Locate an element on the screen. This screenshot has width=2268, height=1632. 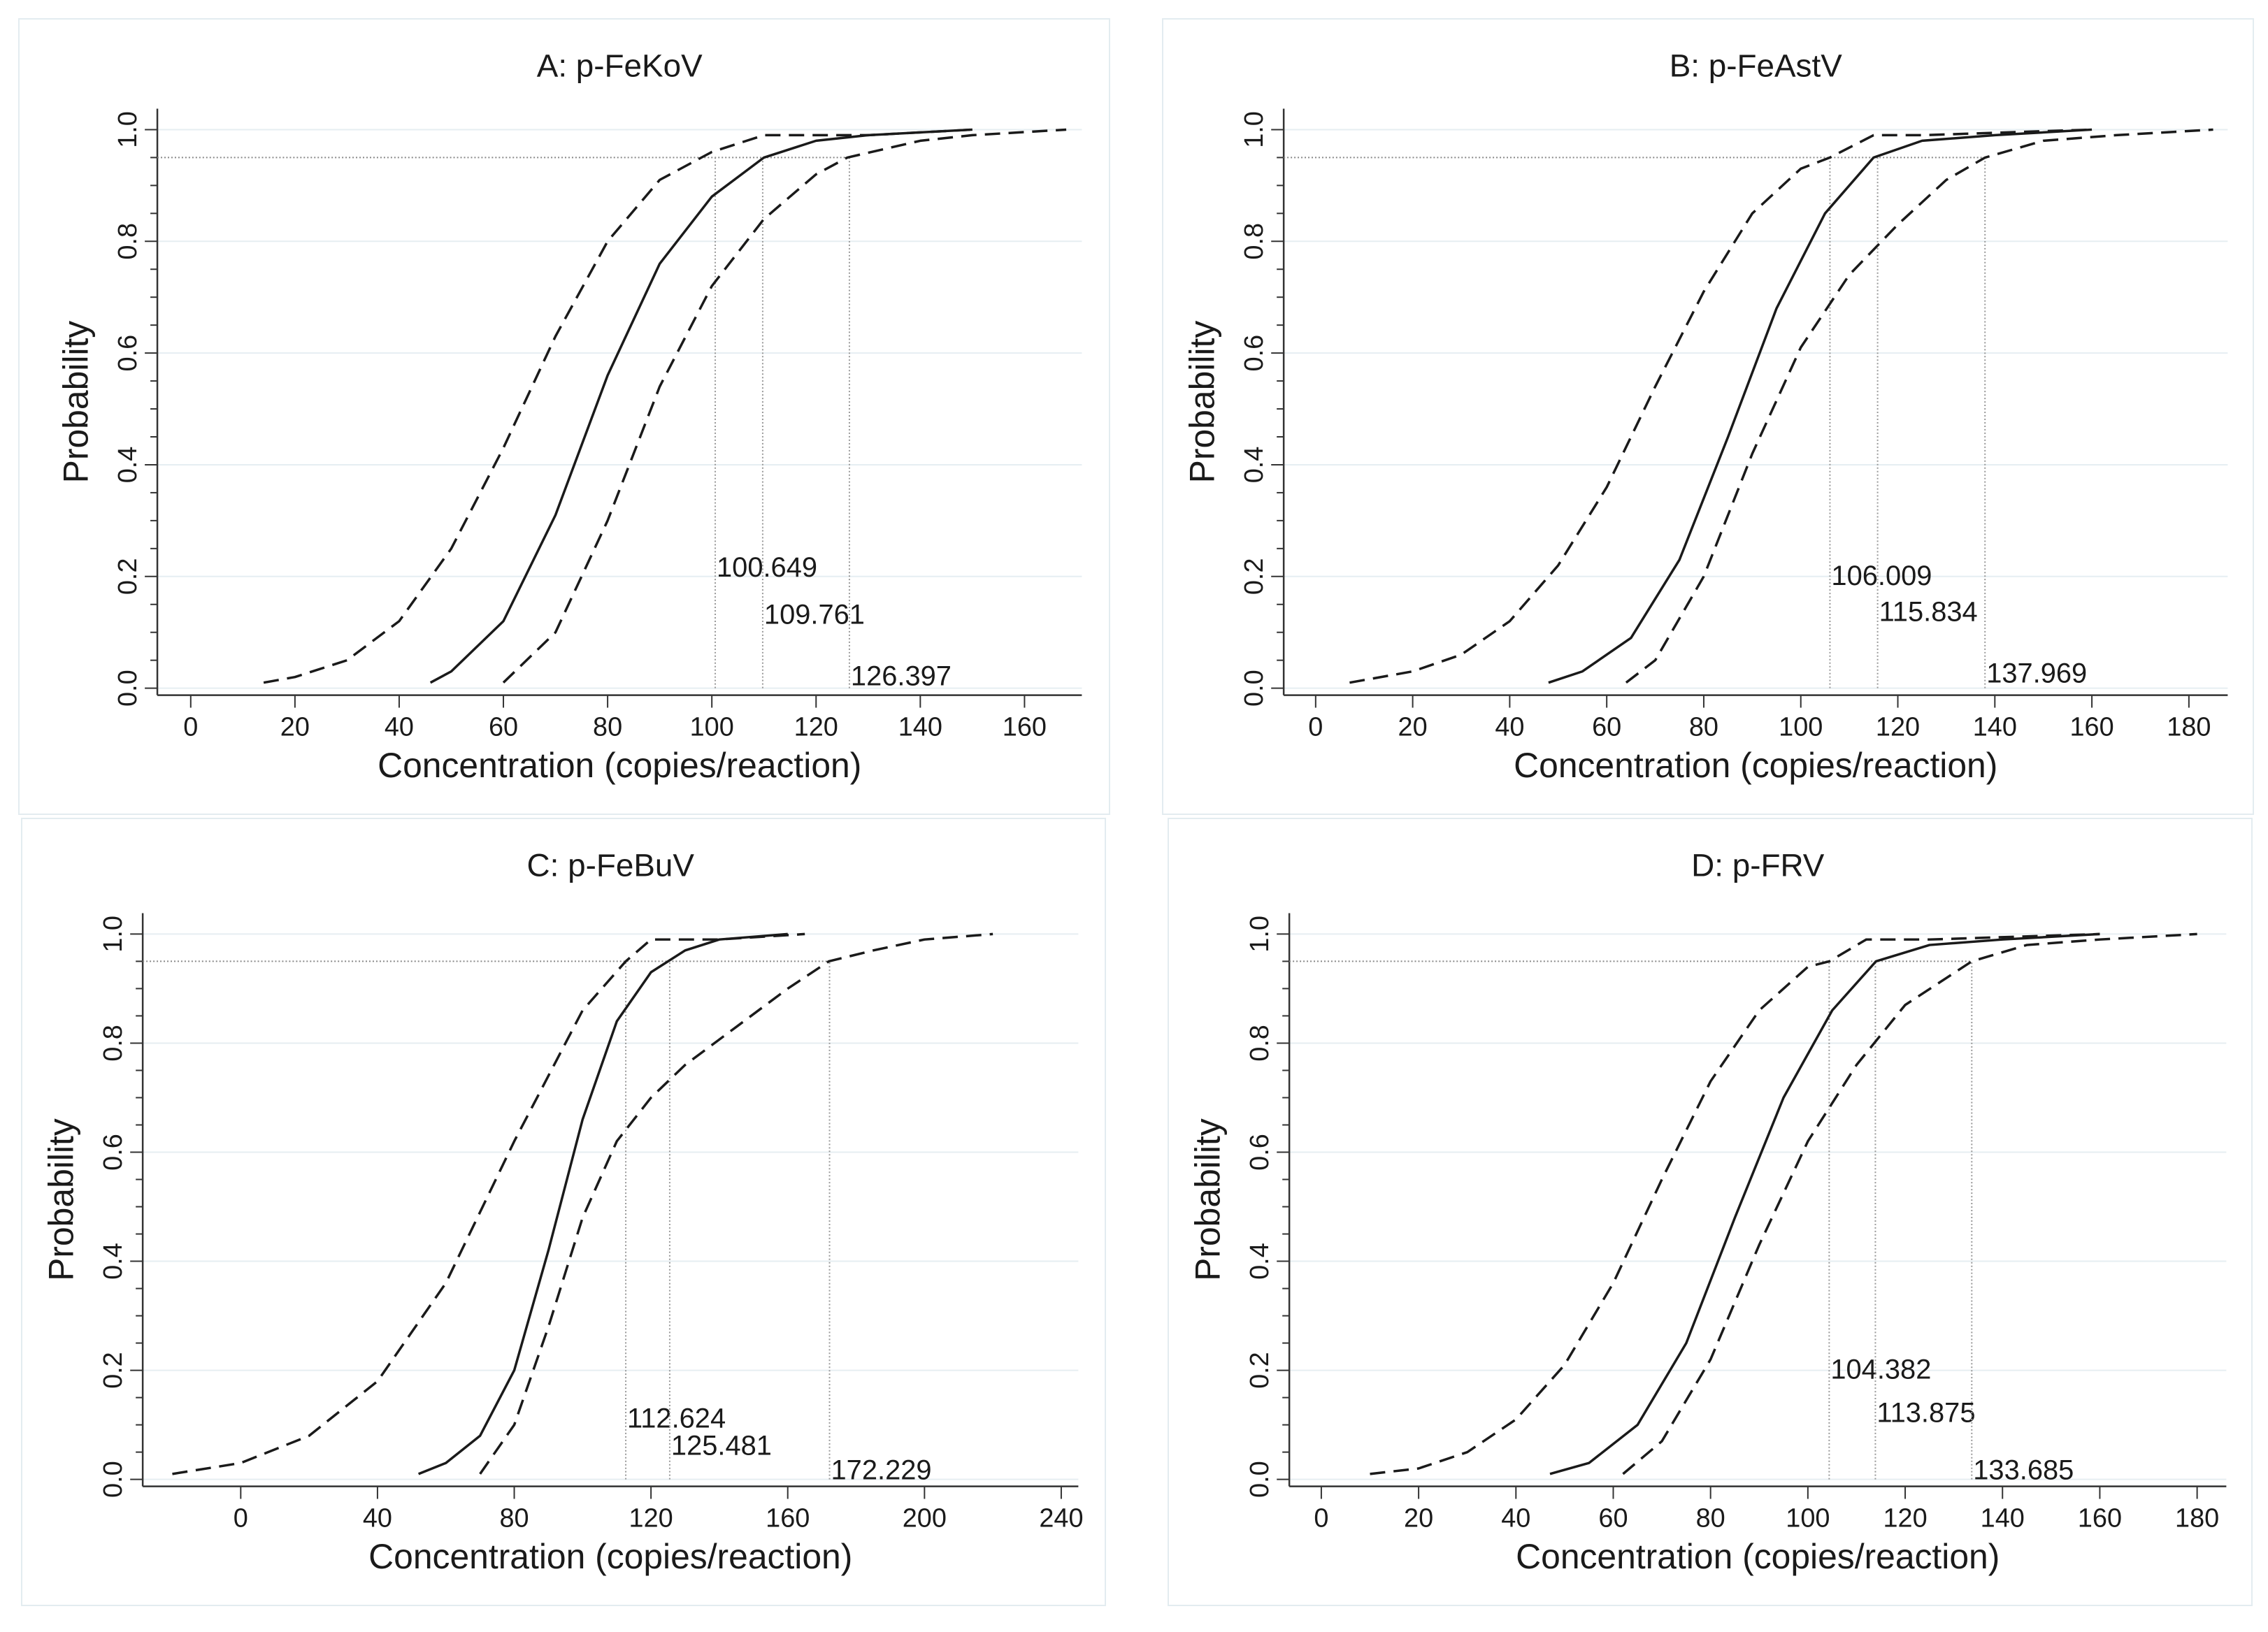
chart-d-x-tick-label: 60 is located at coordinates (1613, 1518).